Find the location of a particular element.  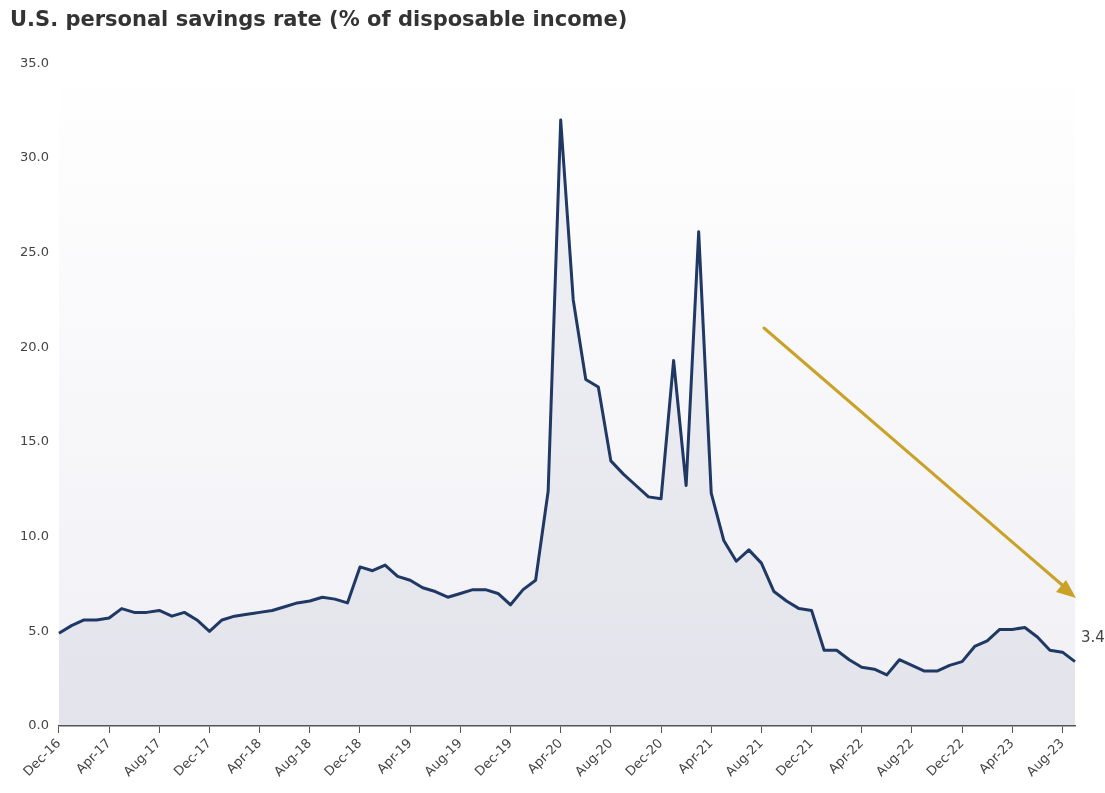

y-tick-label: 35.0 is located at coordinates (34, 62).